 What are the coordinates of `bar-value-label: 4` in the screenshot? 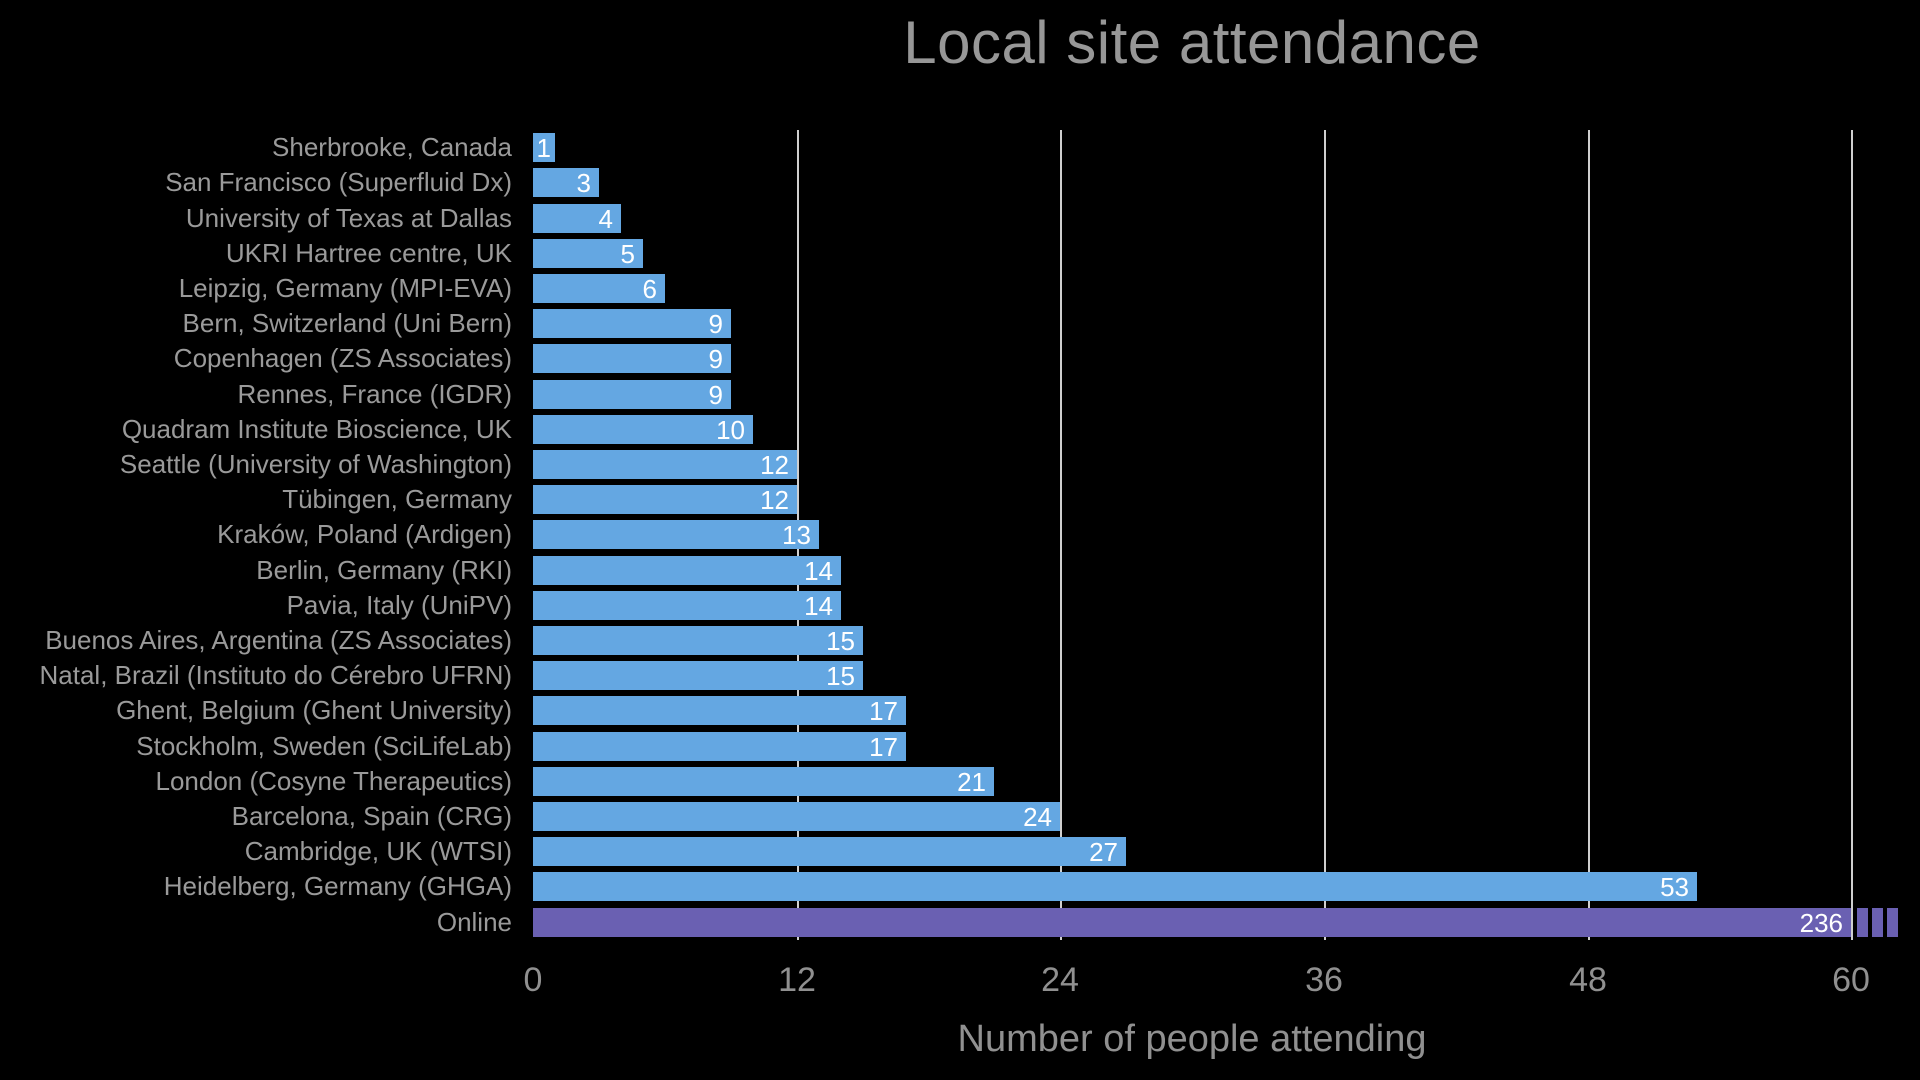 It's located at (605, 218).